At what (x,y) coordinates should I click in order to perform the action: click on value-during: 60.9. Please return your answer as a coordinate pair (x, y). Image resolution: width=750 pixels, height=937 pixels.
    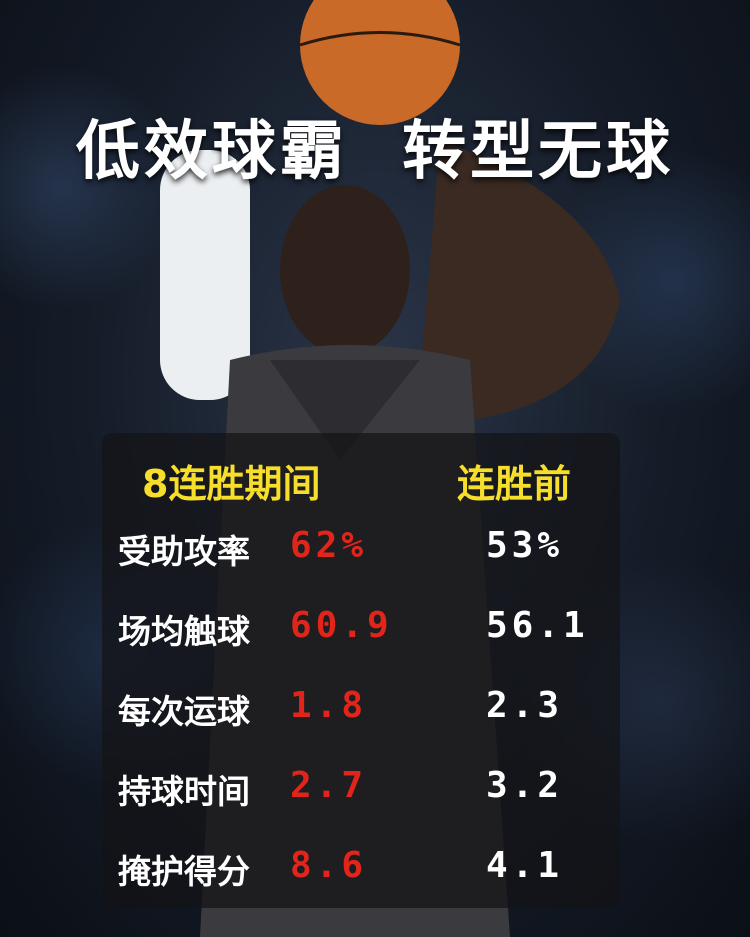
    Looking at the image, I should click on (341, 625).